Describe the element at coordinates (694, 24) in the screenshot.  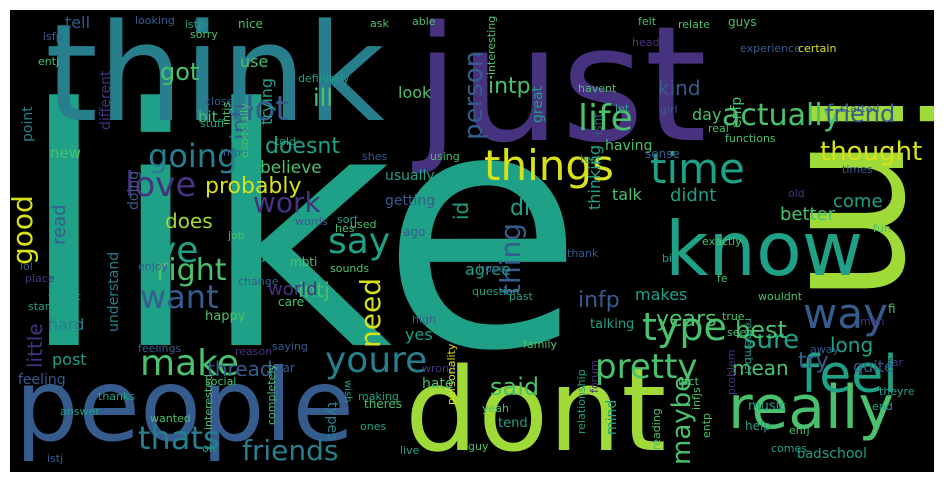
I see `word-relate: relate` at that location.